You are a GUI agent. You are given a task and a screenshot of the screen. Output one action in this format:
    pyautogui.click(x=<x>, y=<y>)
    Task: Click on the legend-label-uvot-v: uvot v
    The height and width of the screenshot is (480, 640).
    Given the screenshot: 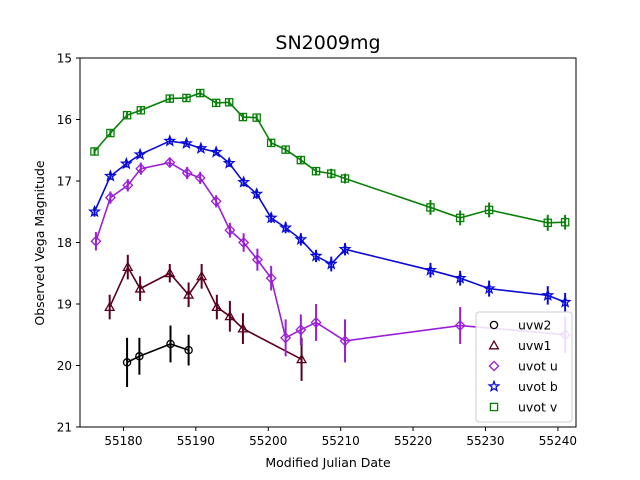 What is the action you would take?
    pyautogui.click(x=538, y=407)
    